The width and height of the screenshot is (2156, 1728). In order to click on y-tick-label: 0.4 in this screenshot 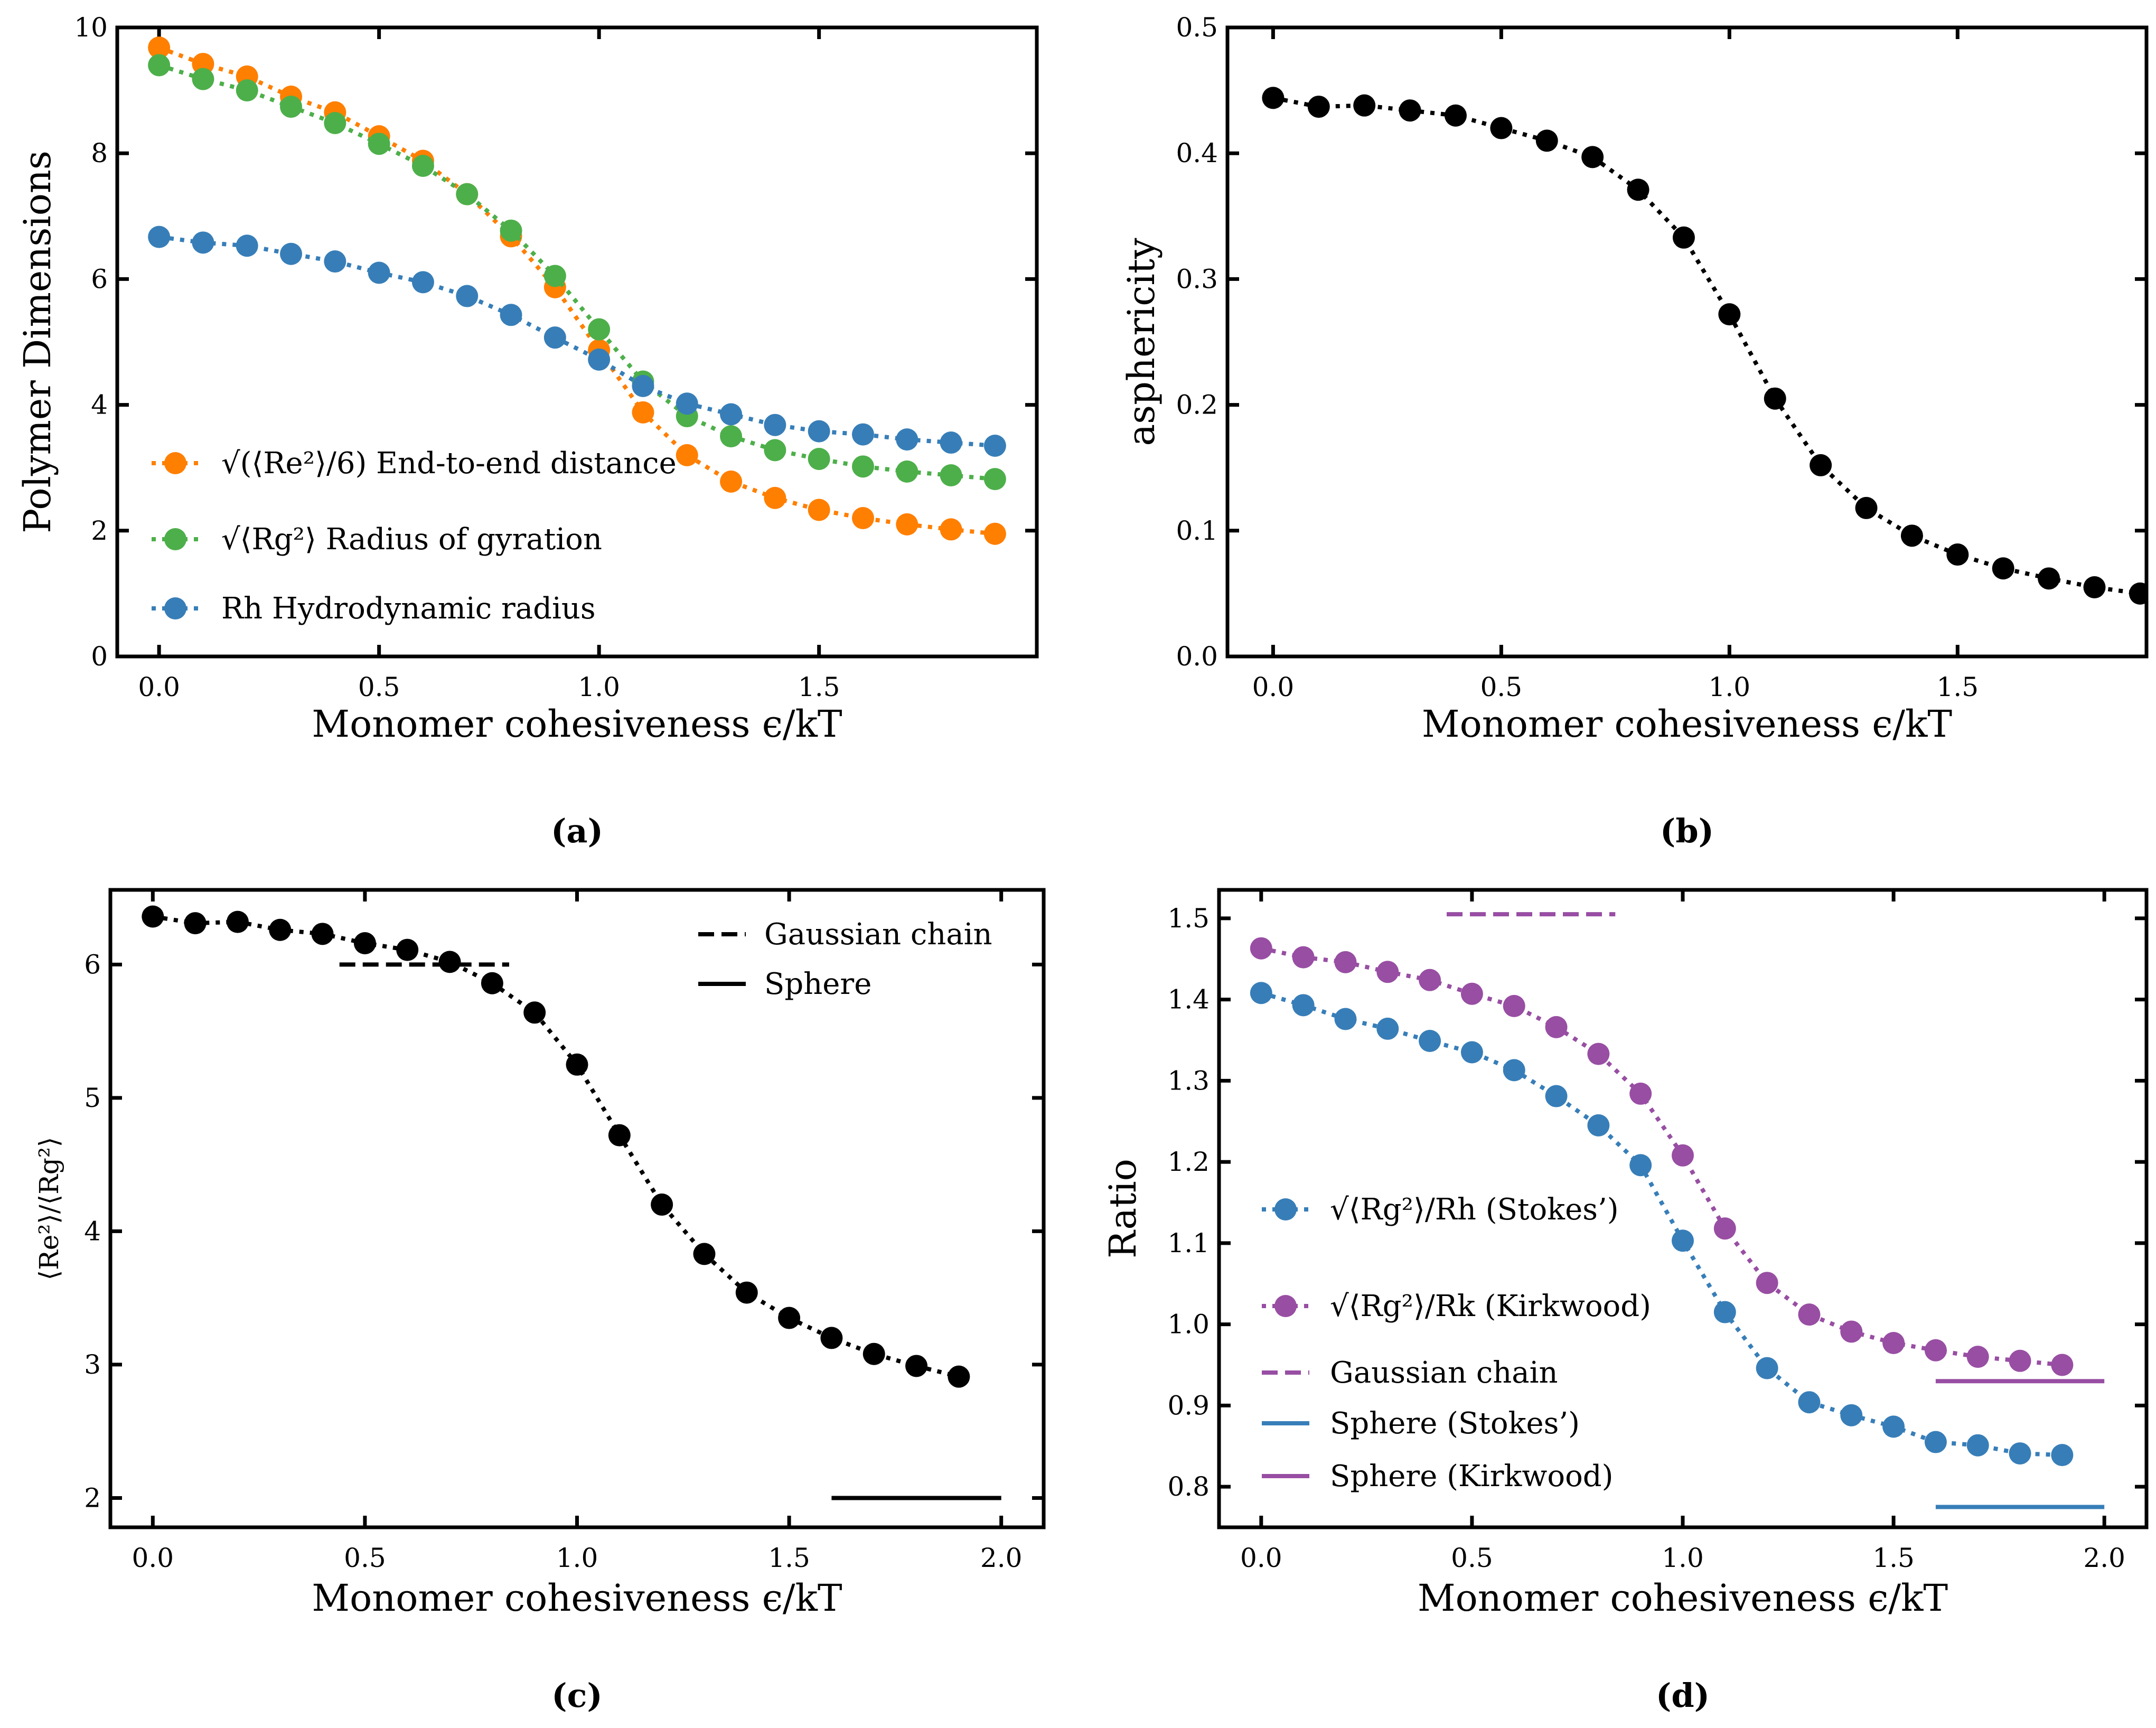, I will do `click(1197, 153)`.